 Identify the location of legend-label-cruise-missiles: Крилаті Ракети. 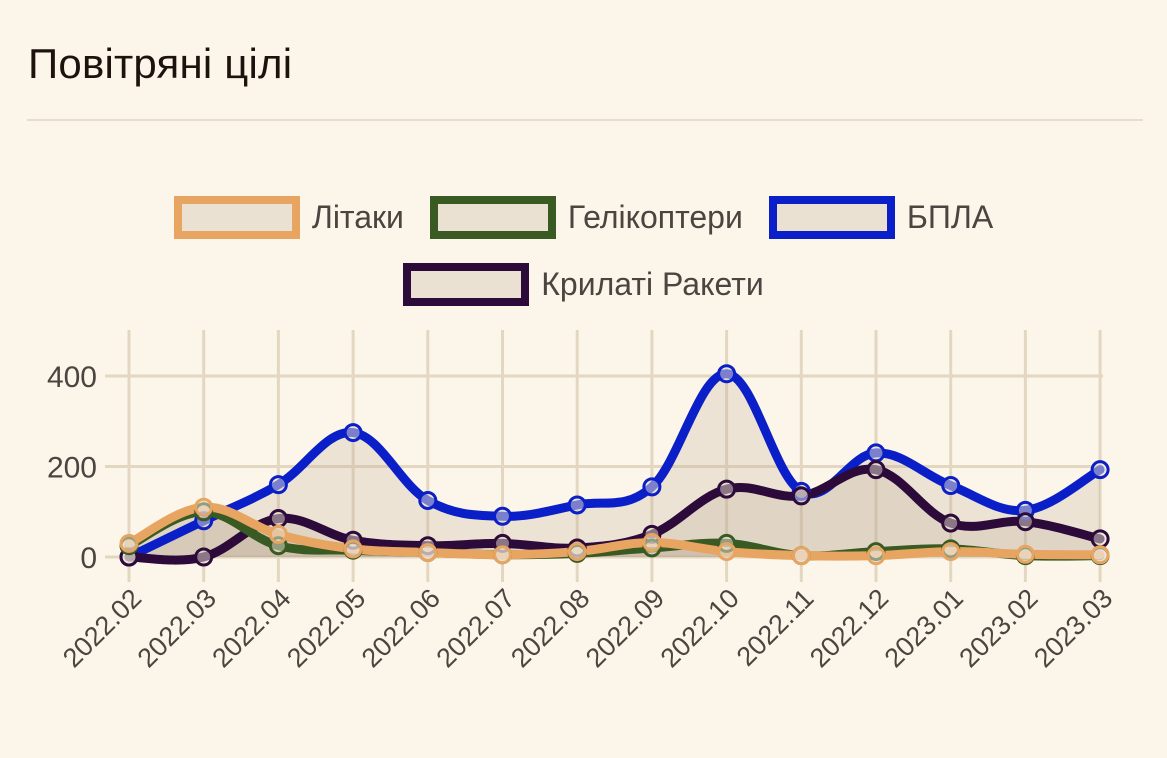
(652, 283).